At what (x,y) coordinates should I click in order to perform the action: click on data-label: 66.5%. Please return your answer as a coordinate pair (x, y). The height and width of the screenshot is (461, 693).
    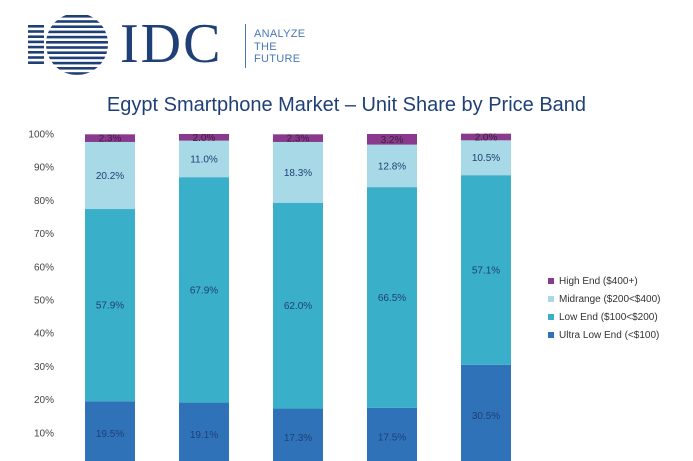
    Looking at the image, I should click on (392, 298).